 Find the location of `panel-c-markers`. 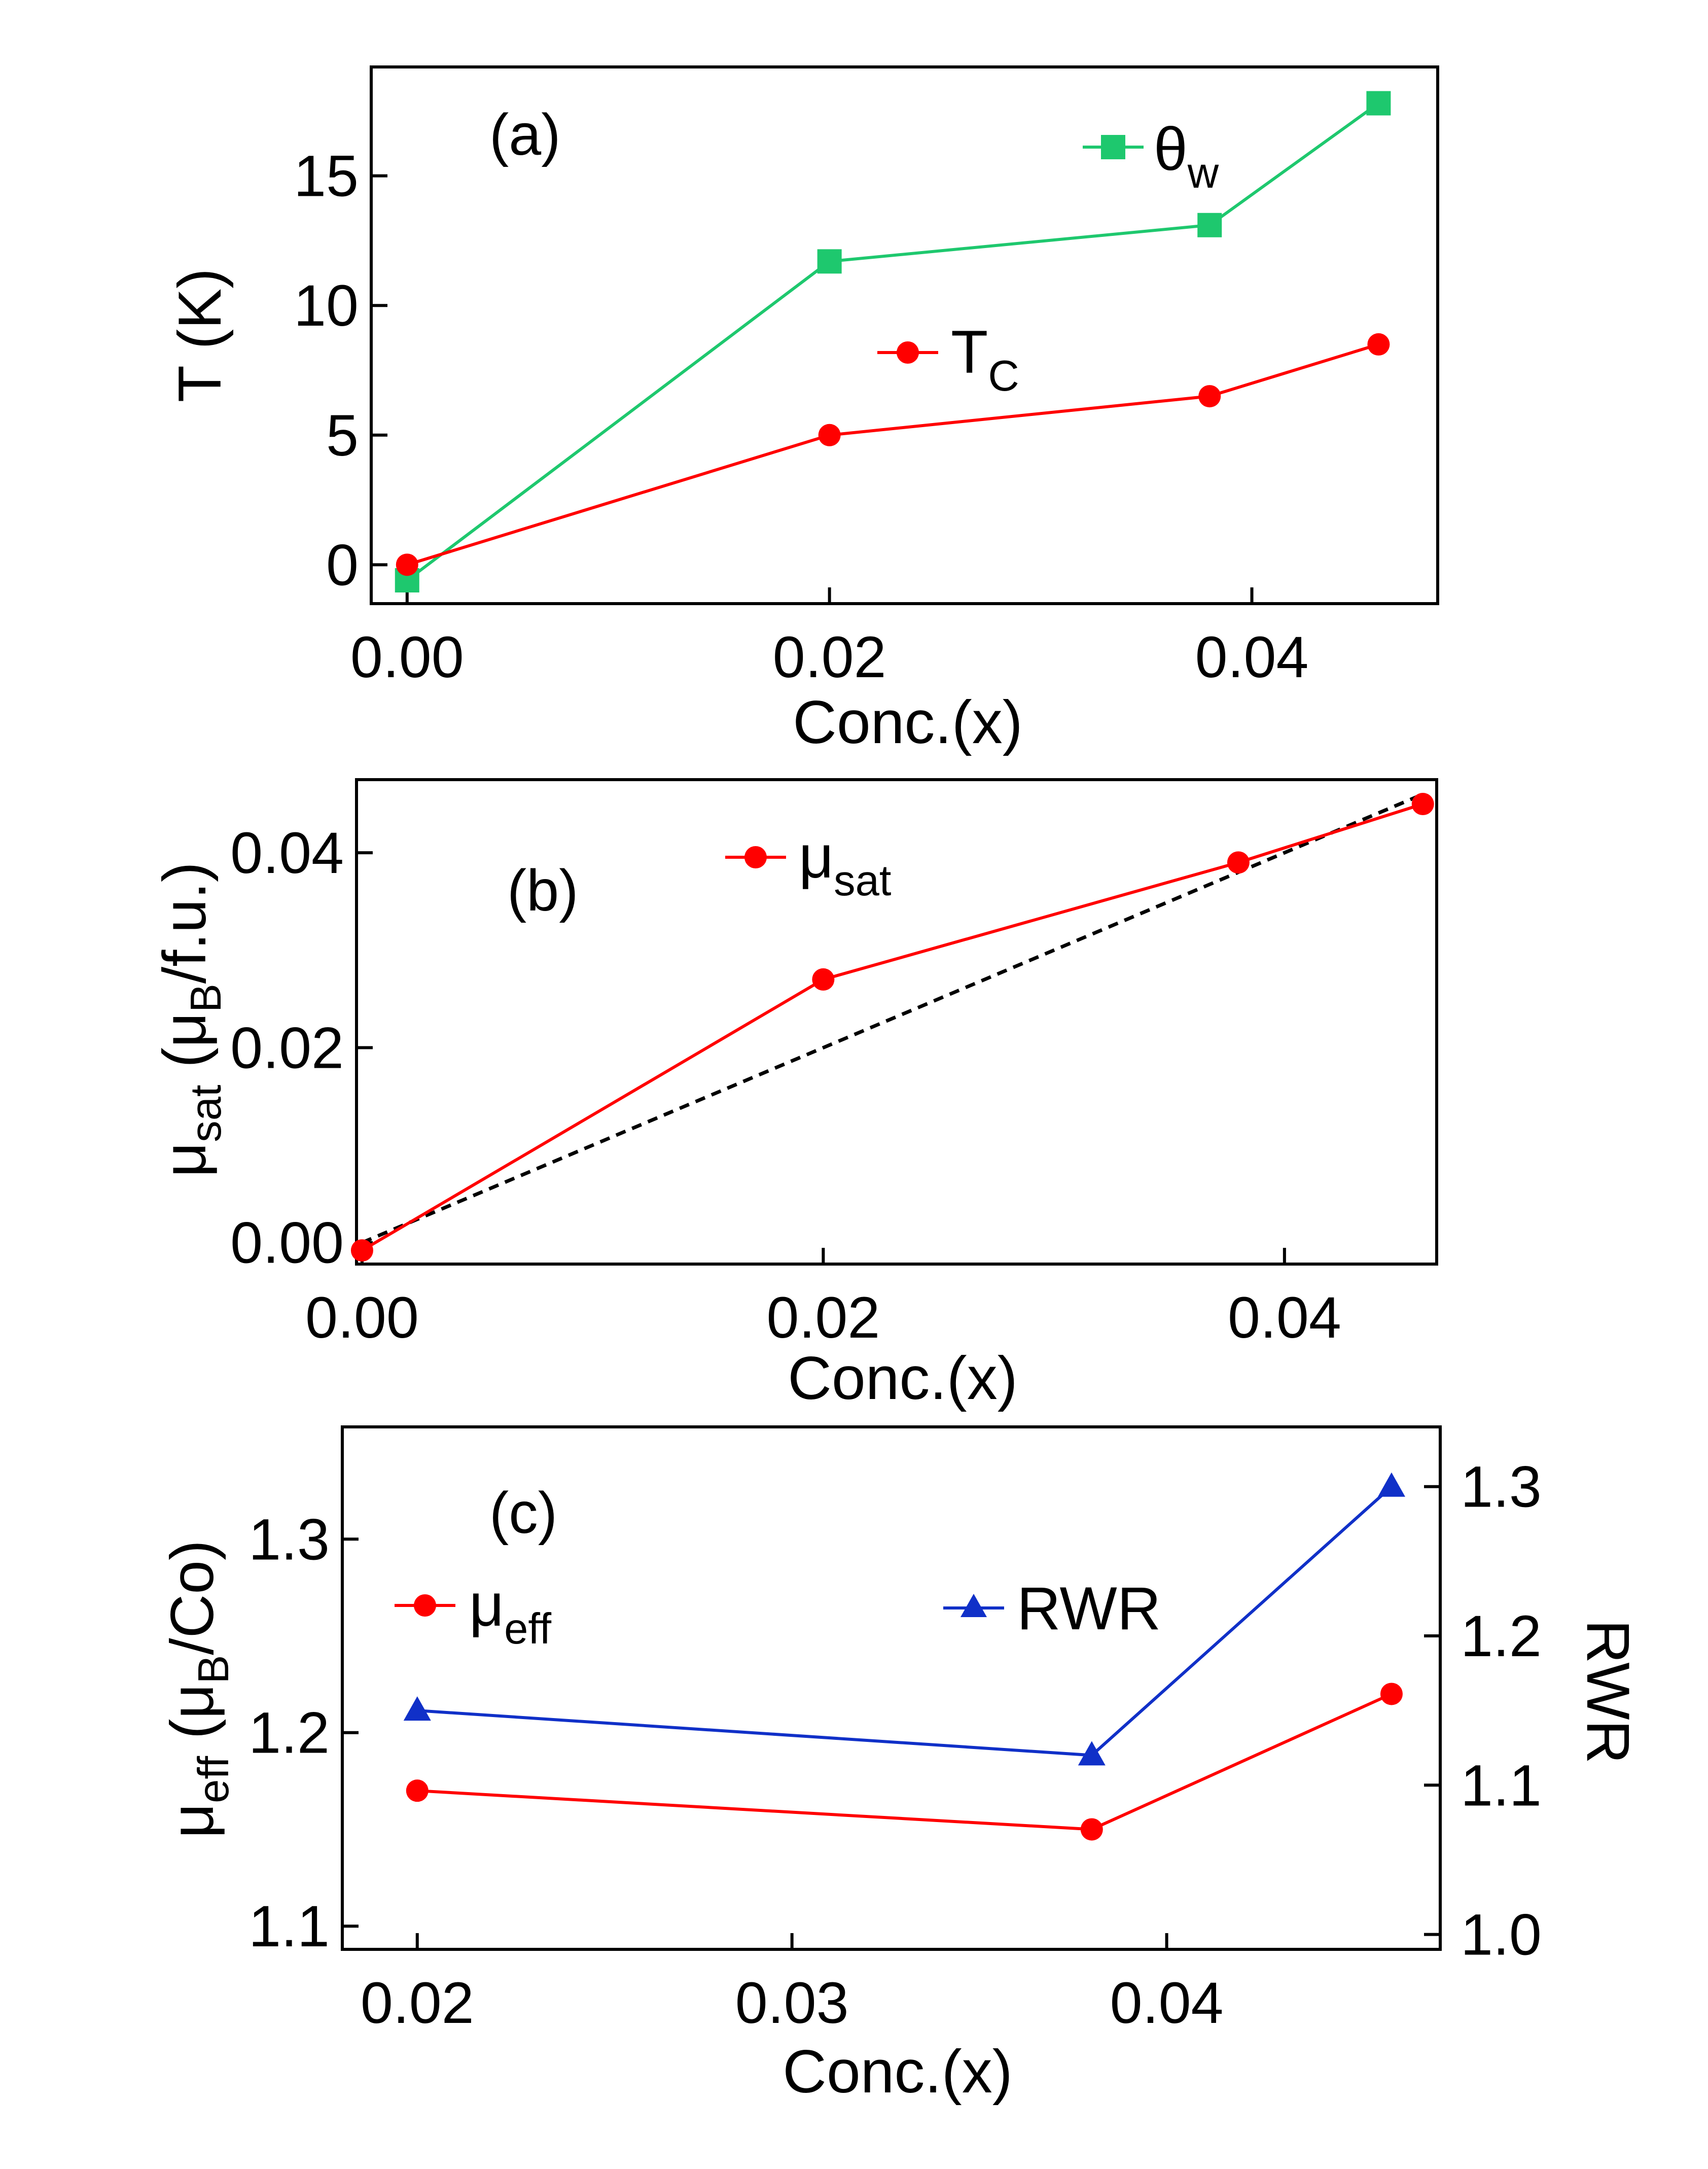

panel-c-markers is located at coordinates (904, 1657).